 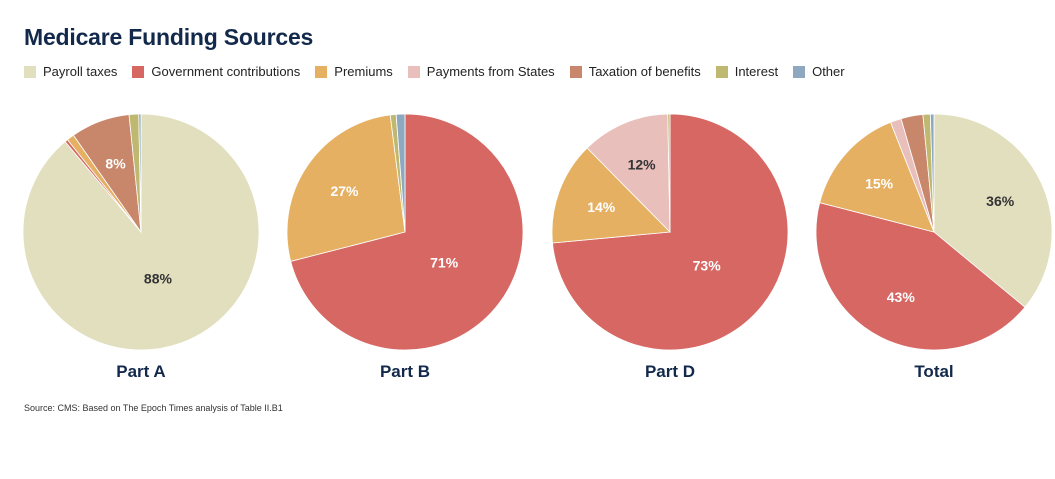 I want to click on legend-item-interest: Interest, so click(x=747, y=71).